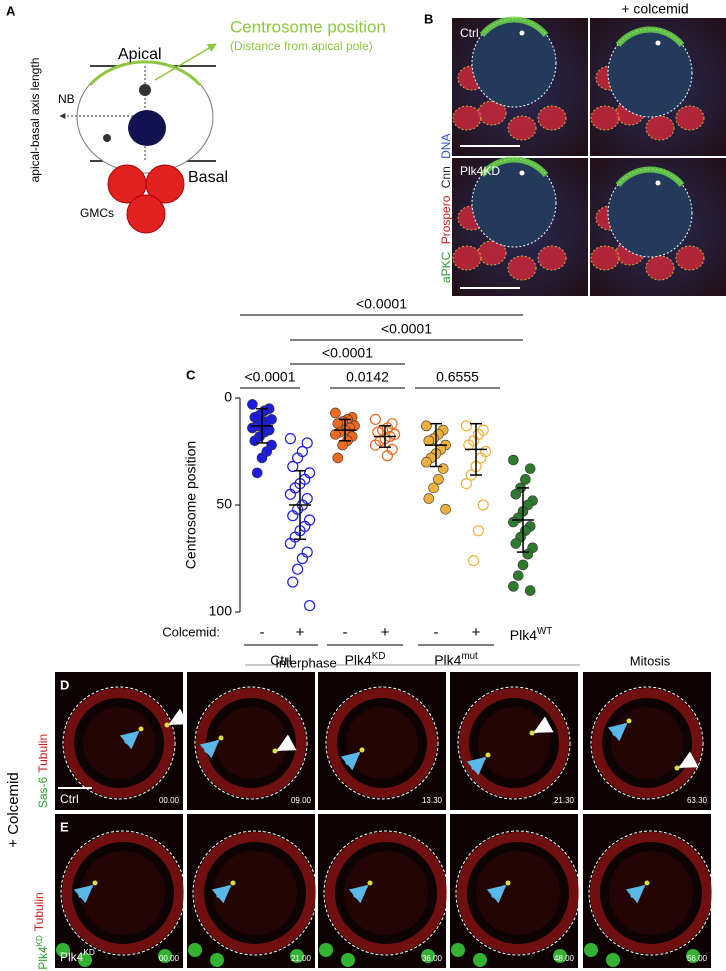  I want to click on stain-labels: Plk4KD Tubulin, so click(41, 930).